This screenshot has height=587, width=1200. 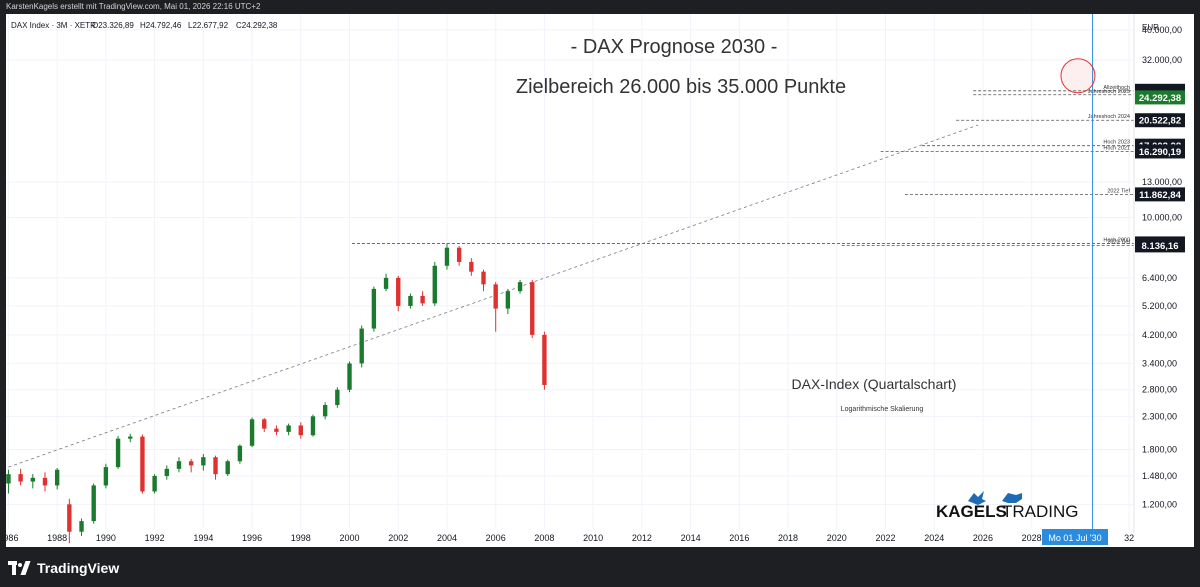 What do you see at coordinates (57, 538) in the screenshot?
I see `time-tick-1988: 1988` at bounding box center [57, 538].